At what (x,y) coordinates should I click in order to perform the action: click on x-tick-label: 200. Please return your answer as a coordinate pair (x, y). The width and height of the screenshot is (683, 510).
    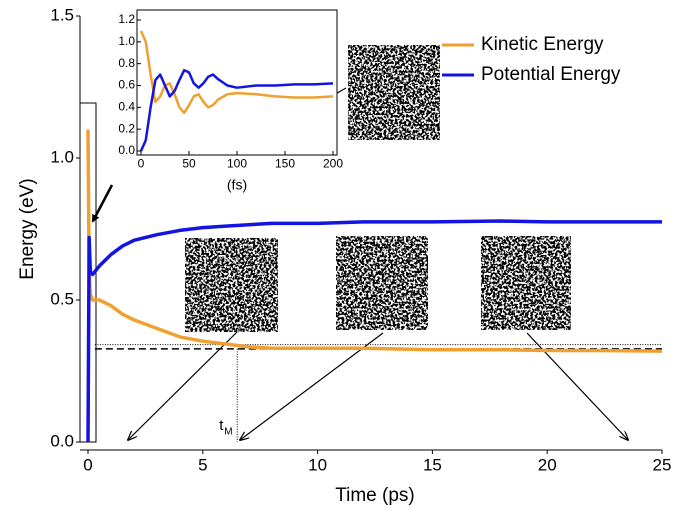
    Looking at the image, I should click on (333, 163).